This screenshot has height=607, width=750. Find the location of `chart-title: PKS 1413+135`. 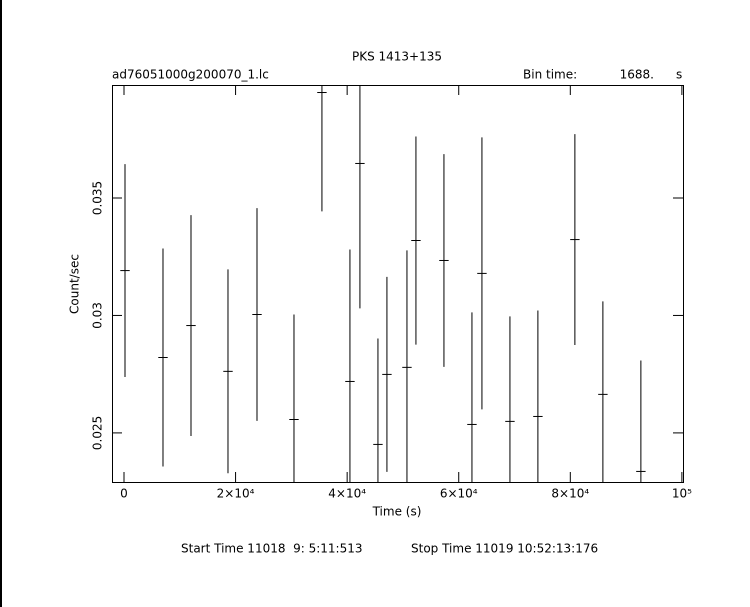

chart-title: PKS 1413+135 is located at coordinates (397, 57).